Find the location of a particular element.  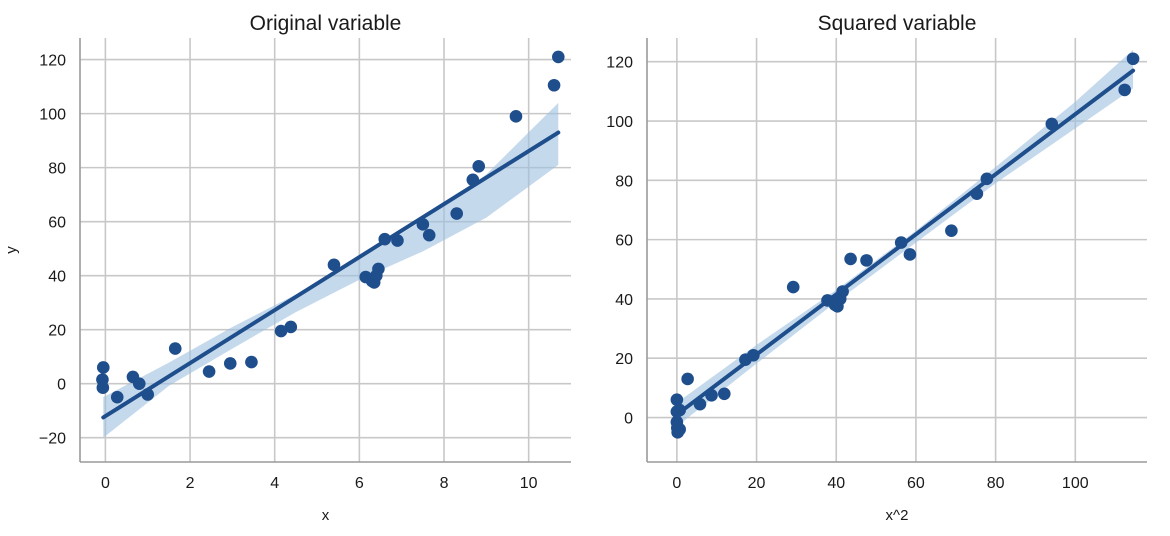

chart-title: Original variable is located at coordinates (326, 23).